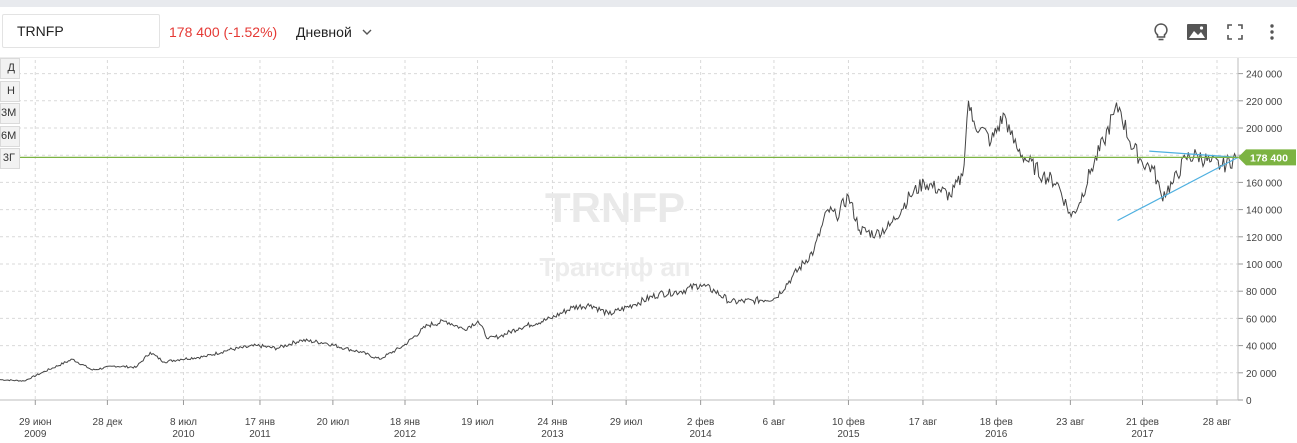  I want to click on y-tick-label: 160 000, so click(1264, 183).